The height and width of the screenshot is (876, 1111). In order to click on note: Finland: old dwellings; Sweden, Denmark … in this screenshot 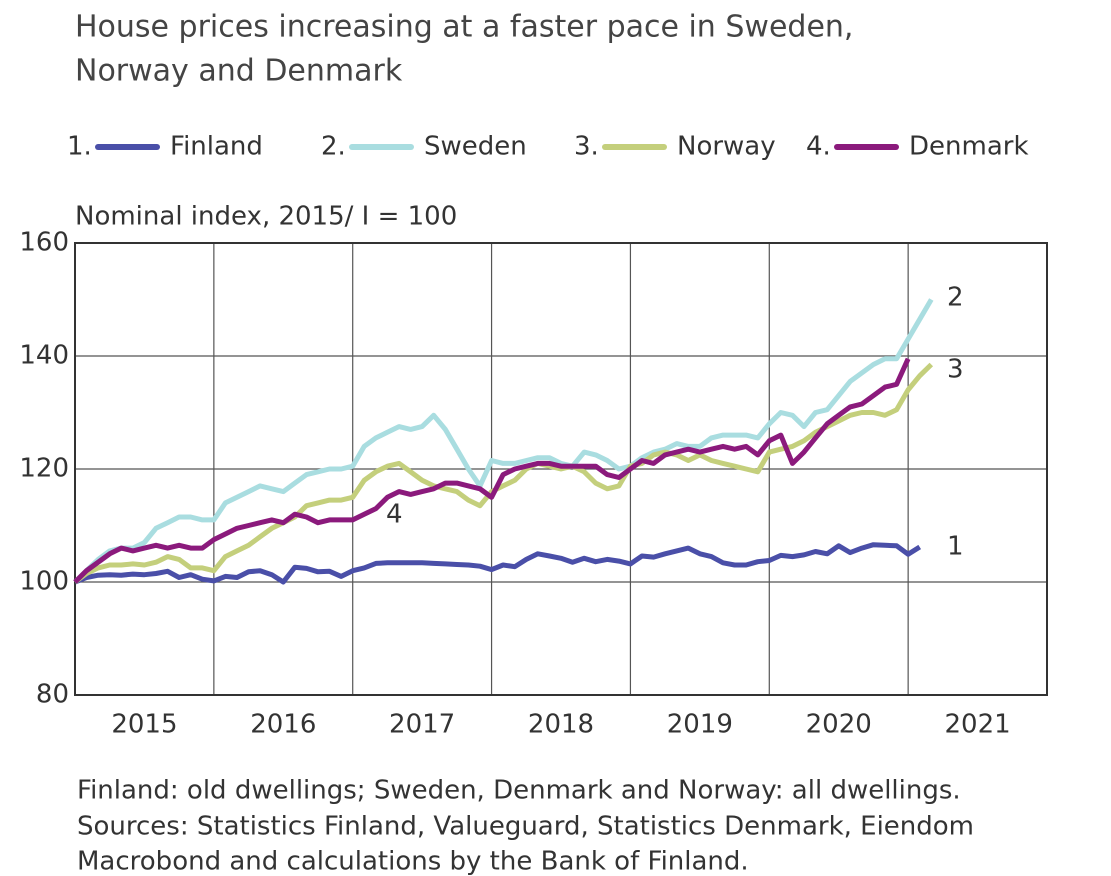, I will do `click(519, 791)`.